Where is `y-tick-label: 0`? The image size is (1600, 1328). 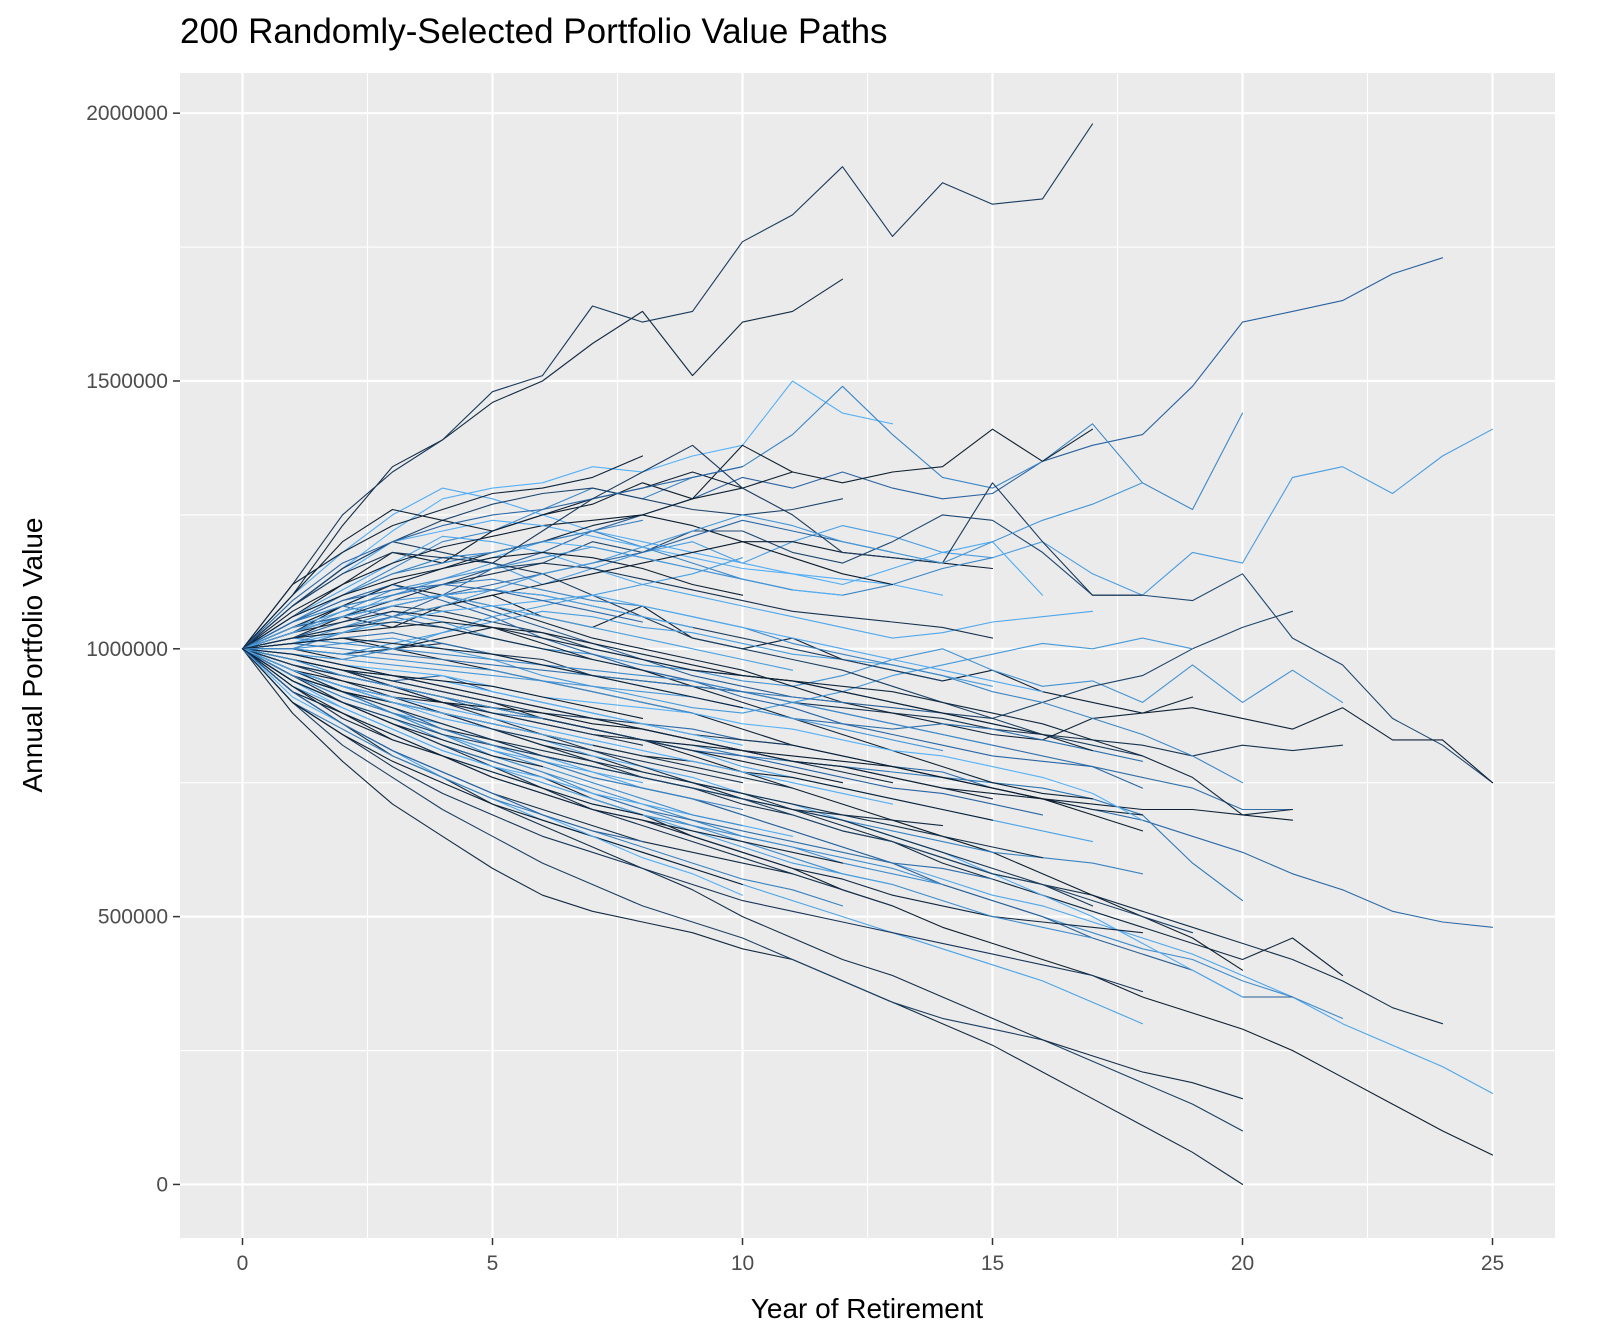
y-tick-label: 0 is located at coordinates (162, 1184).